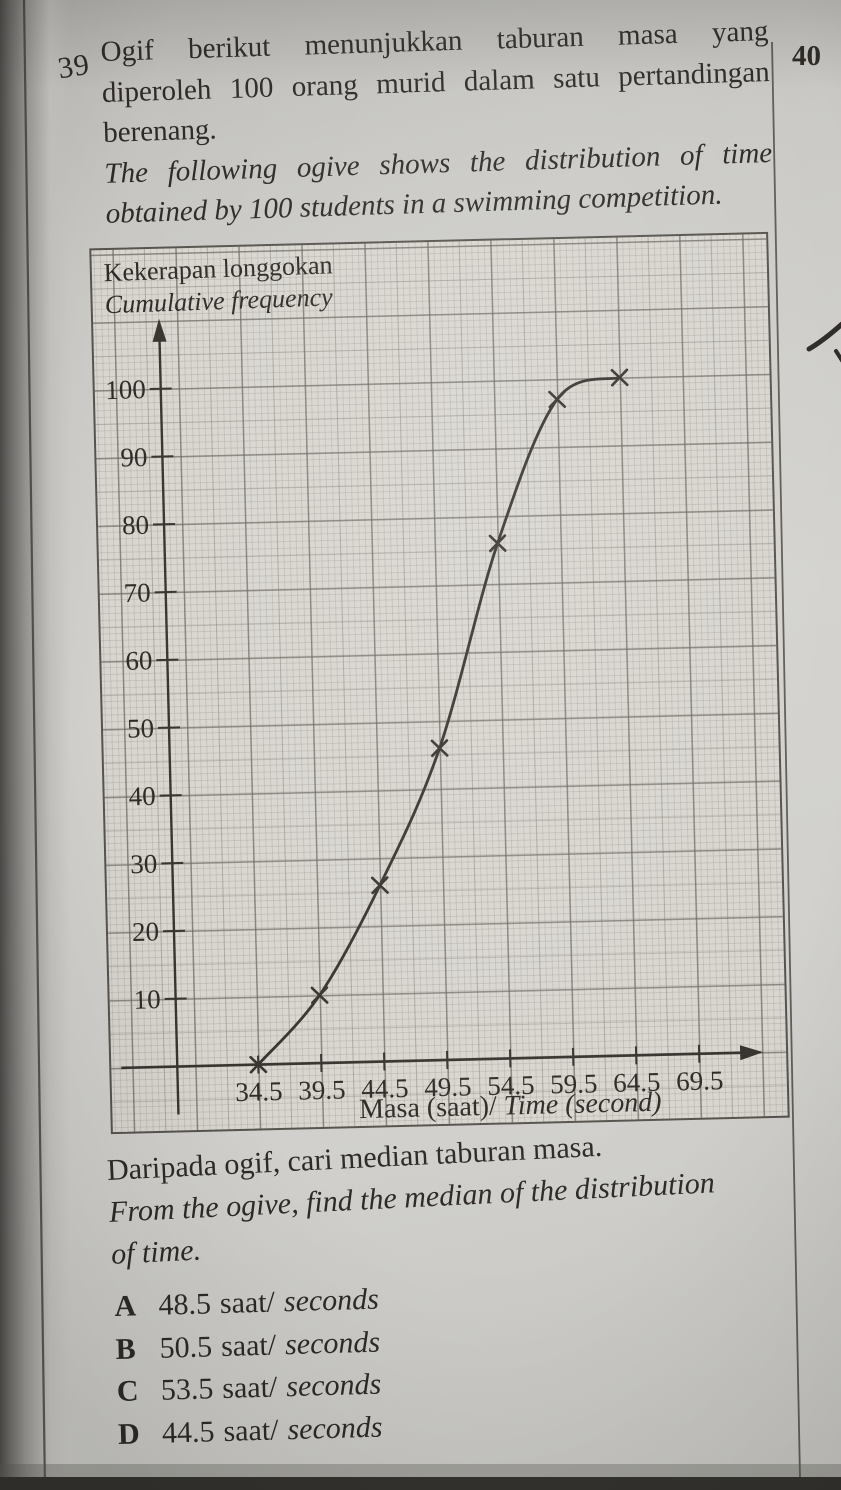 The image size is (841, 1490). I want to click on option-a: A 48.5 saat/ seconds, so click(247, 1308).